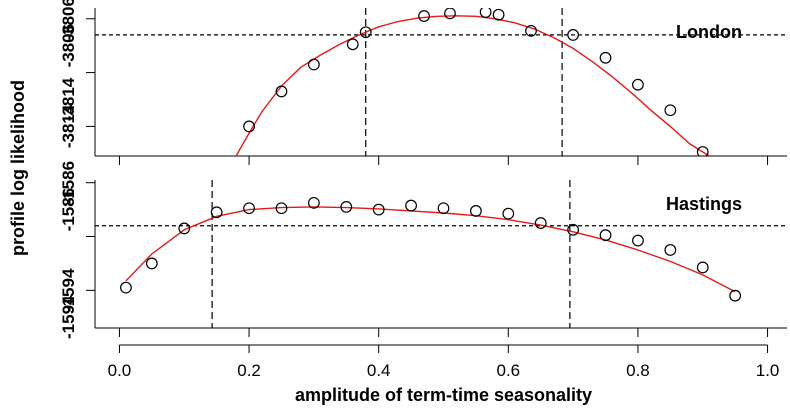  Describe the element at coordinates (444, 362) in the screenshot. I see `x-axis: 0.0 0.2 0.4 0.6 0.8 1.0` at that location.